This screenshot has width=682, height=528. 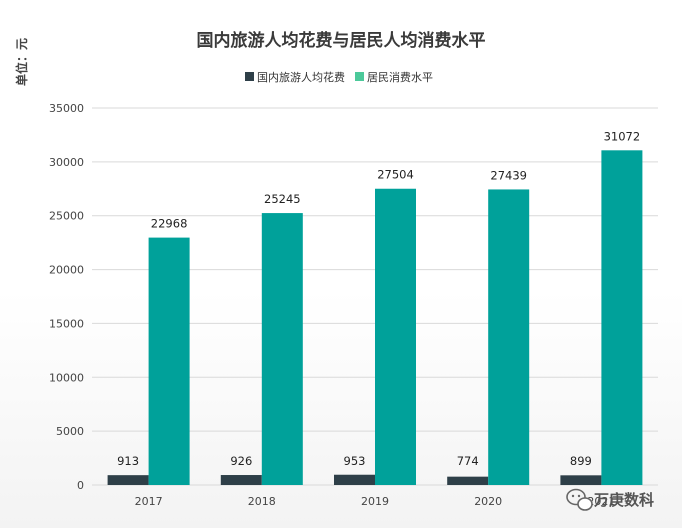 What do you see at coordinates (355, 461) in the screenshot?
I see `data-label: 953` at bounding box center [355, 461].